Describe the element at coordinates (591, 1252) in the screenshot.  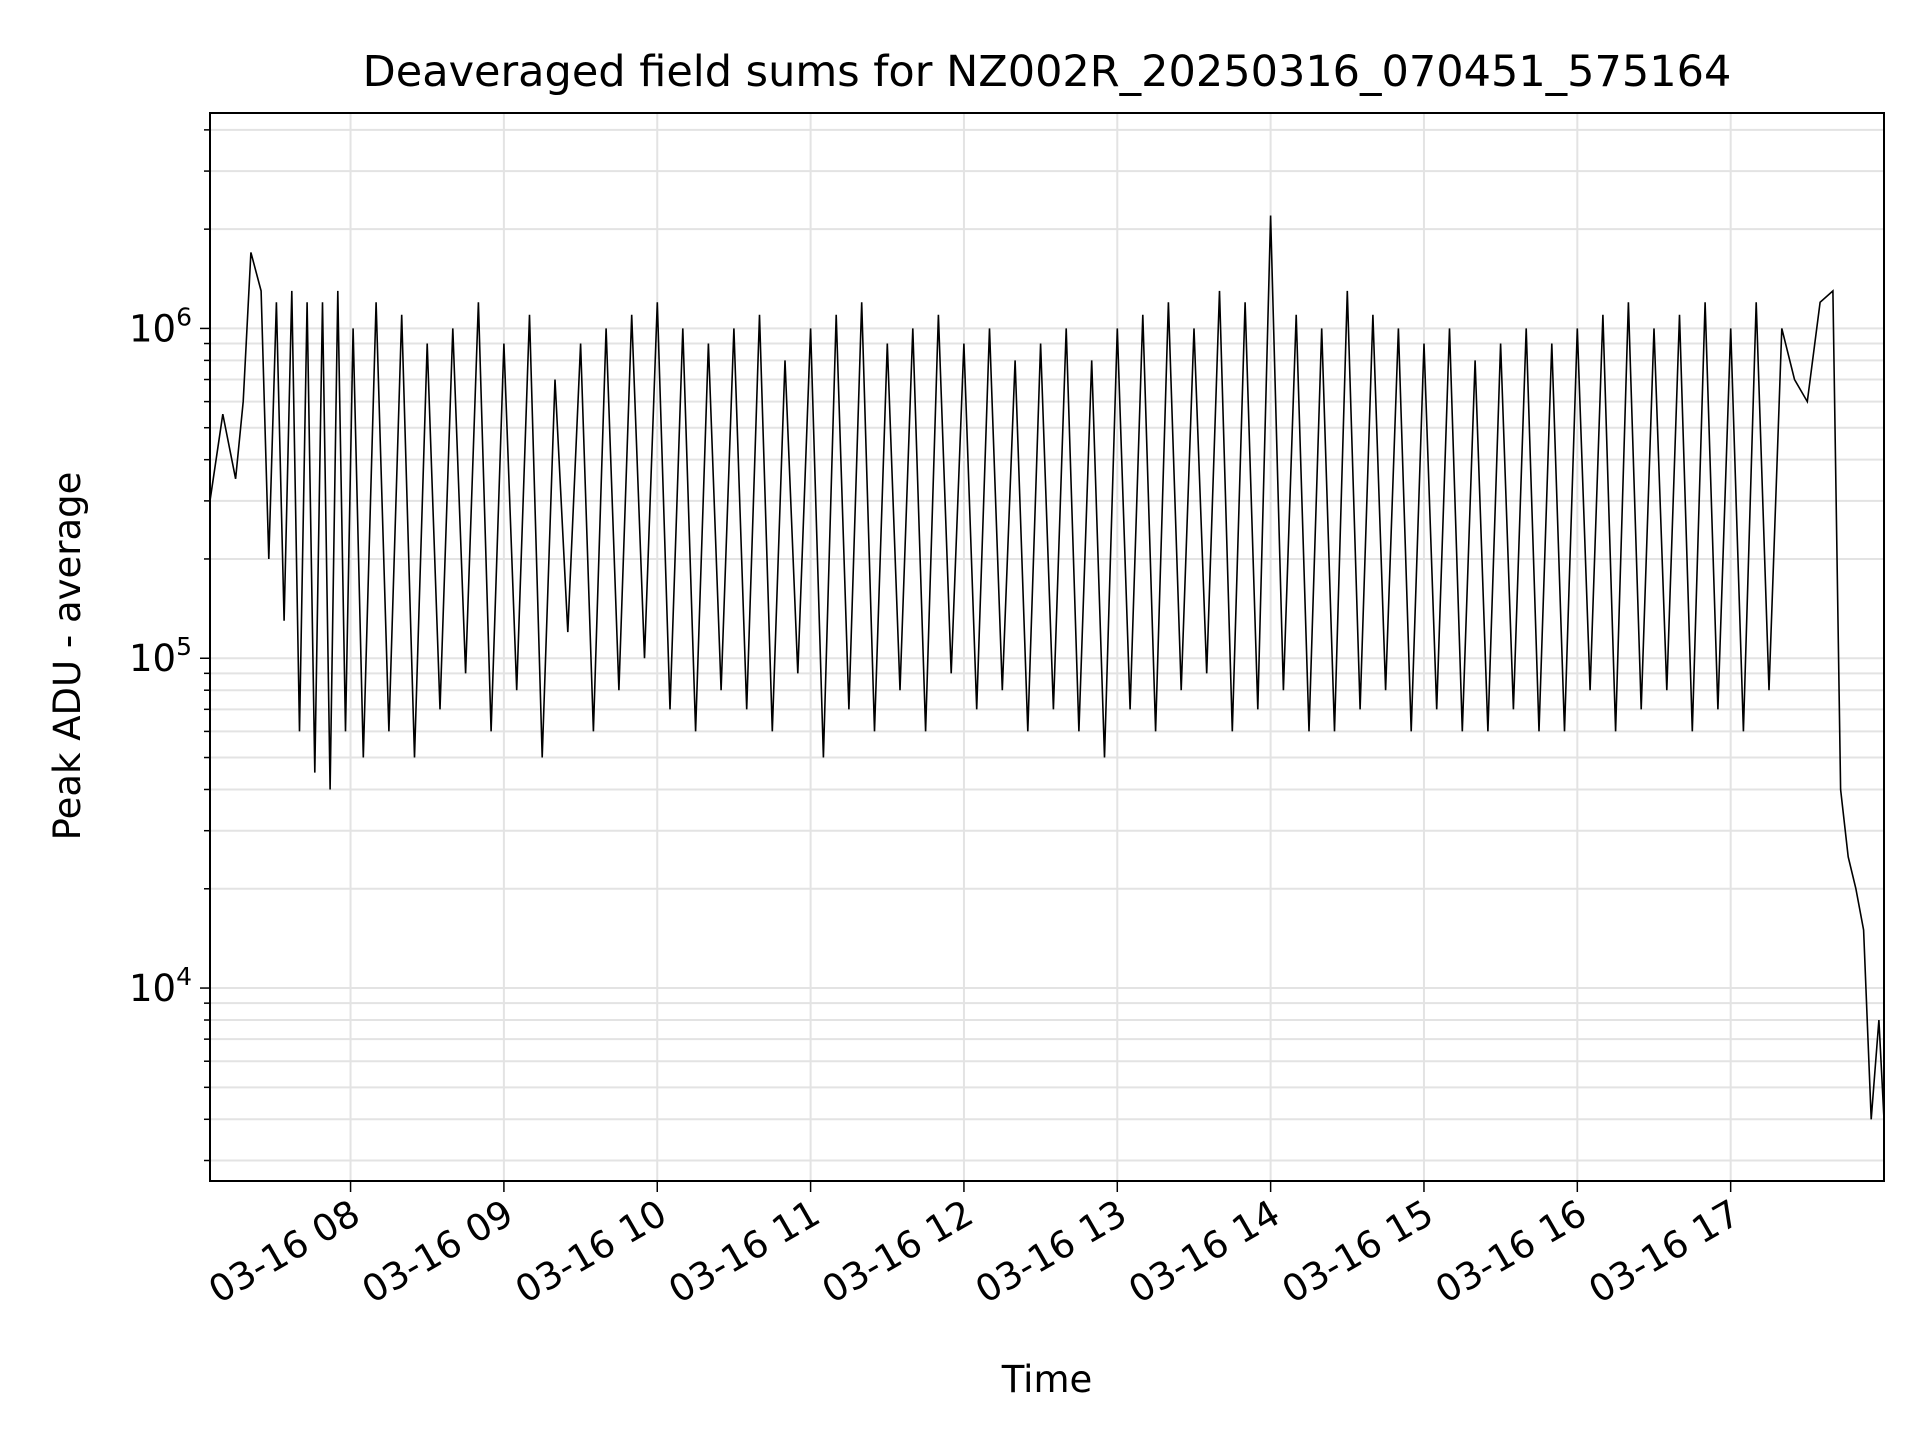
I see `x-tick-label: 03-16 10` at that location.